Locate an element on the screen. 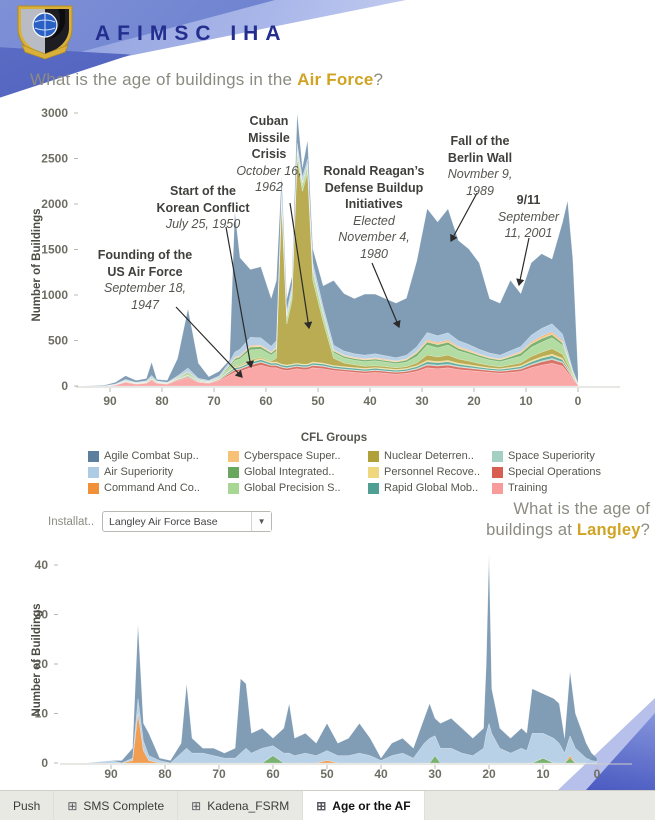  legend-item-global-precision-s: Global Precision S.. is located at coordinates (297, 488).